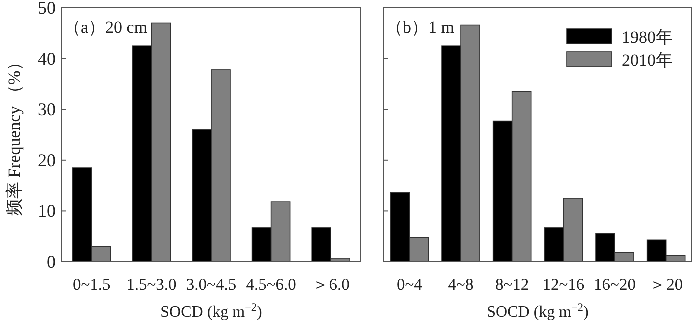 This screenshot has height=321, width=700. Describe the element at coordinates (106, 27) in the screenshot. I see `title: （a）20 cm` at that location.